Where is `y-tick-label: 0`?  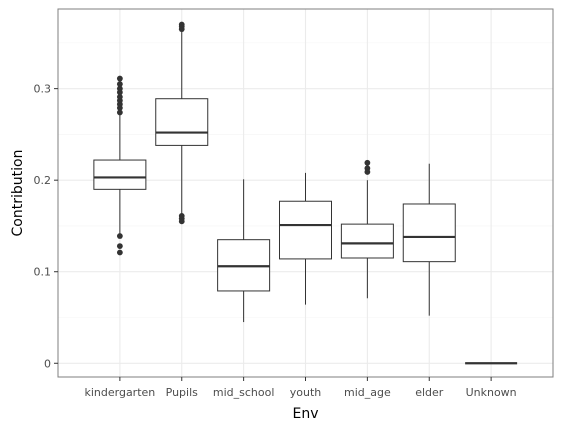
y-tick-label: 0 is located at coordinates (47, 363).